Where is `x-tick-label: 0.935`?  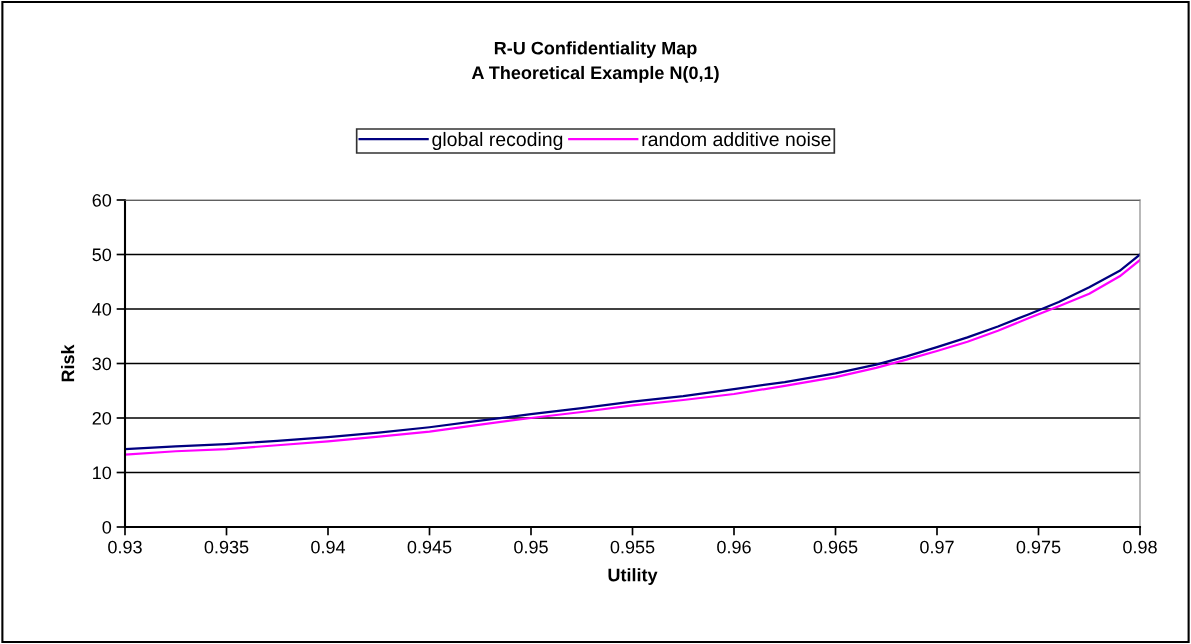
x-tick-label: 0.935 is located at coordinates (226, 547).